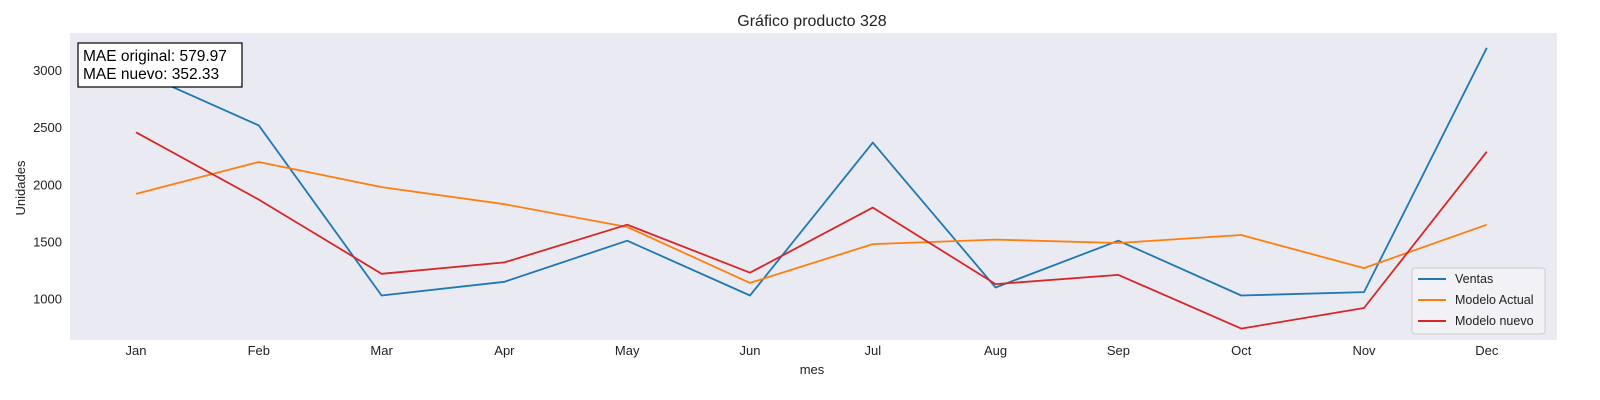 The image size is (1600, 400). Describe the element at coordinates (812, 369) in the screenshot. I see `x-axis-label: mes` at that location.